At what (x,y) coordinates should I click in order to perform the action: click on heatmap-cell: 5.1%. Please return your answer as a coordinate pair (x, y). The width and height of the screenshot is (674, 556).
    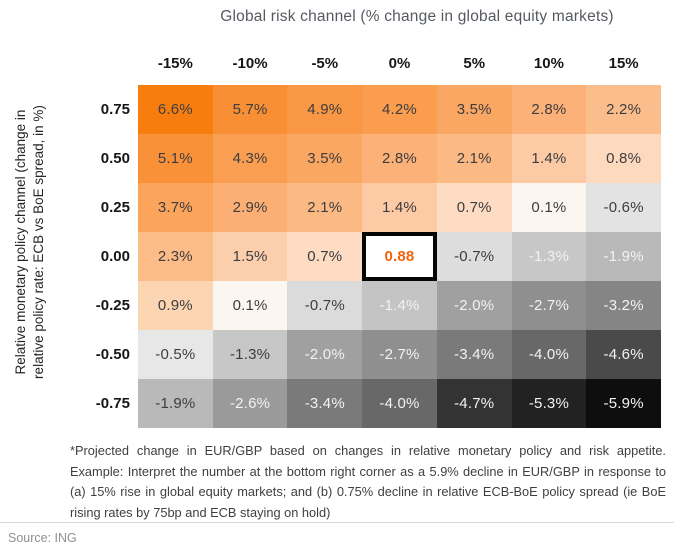
    Looking at the image, I should click on (175, 158).